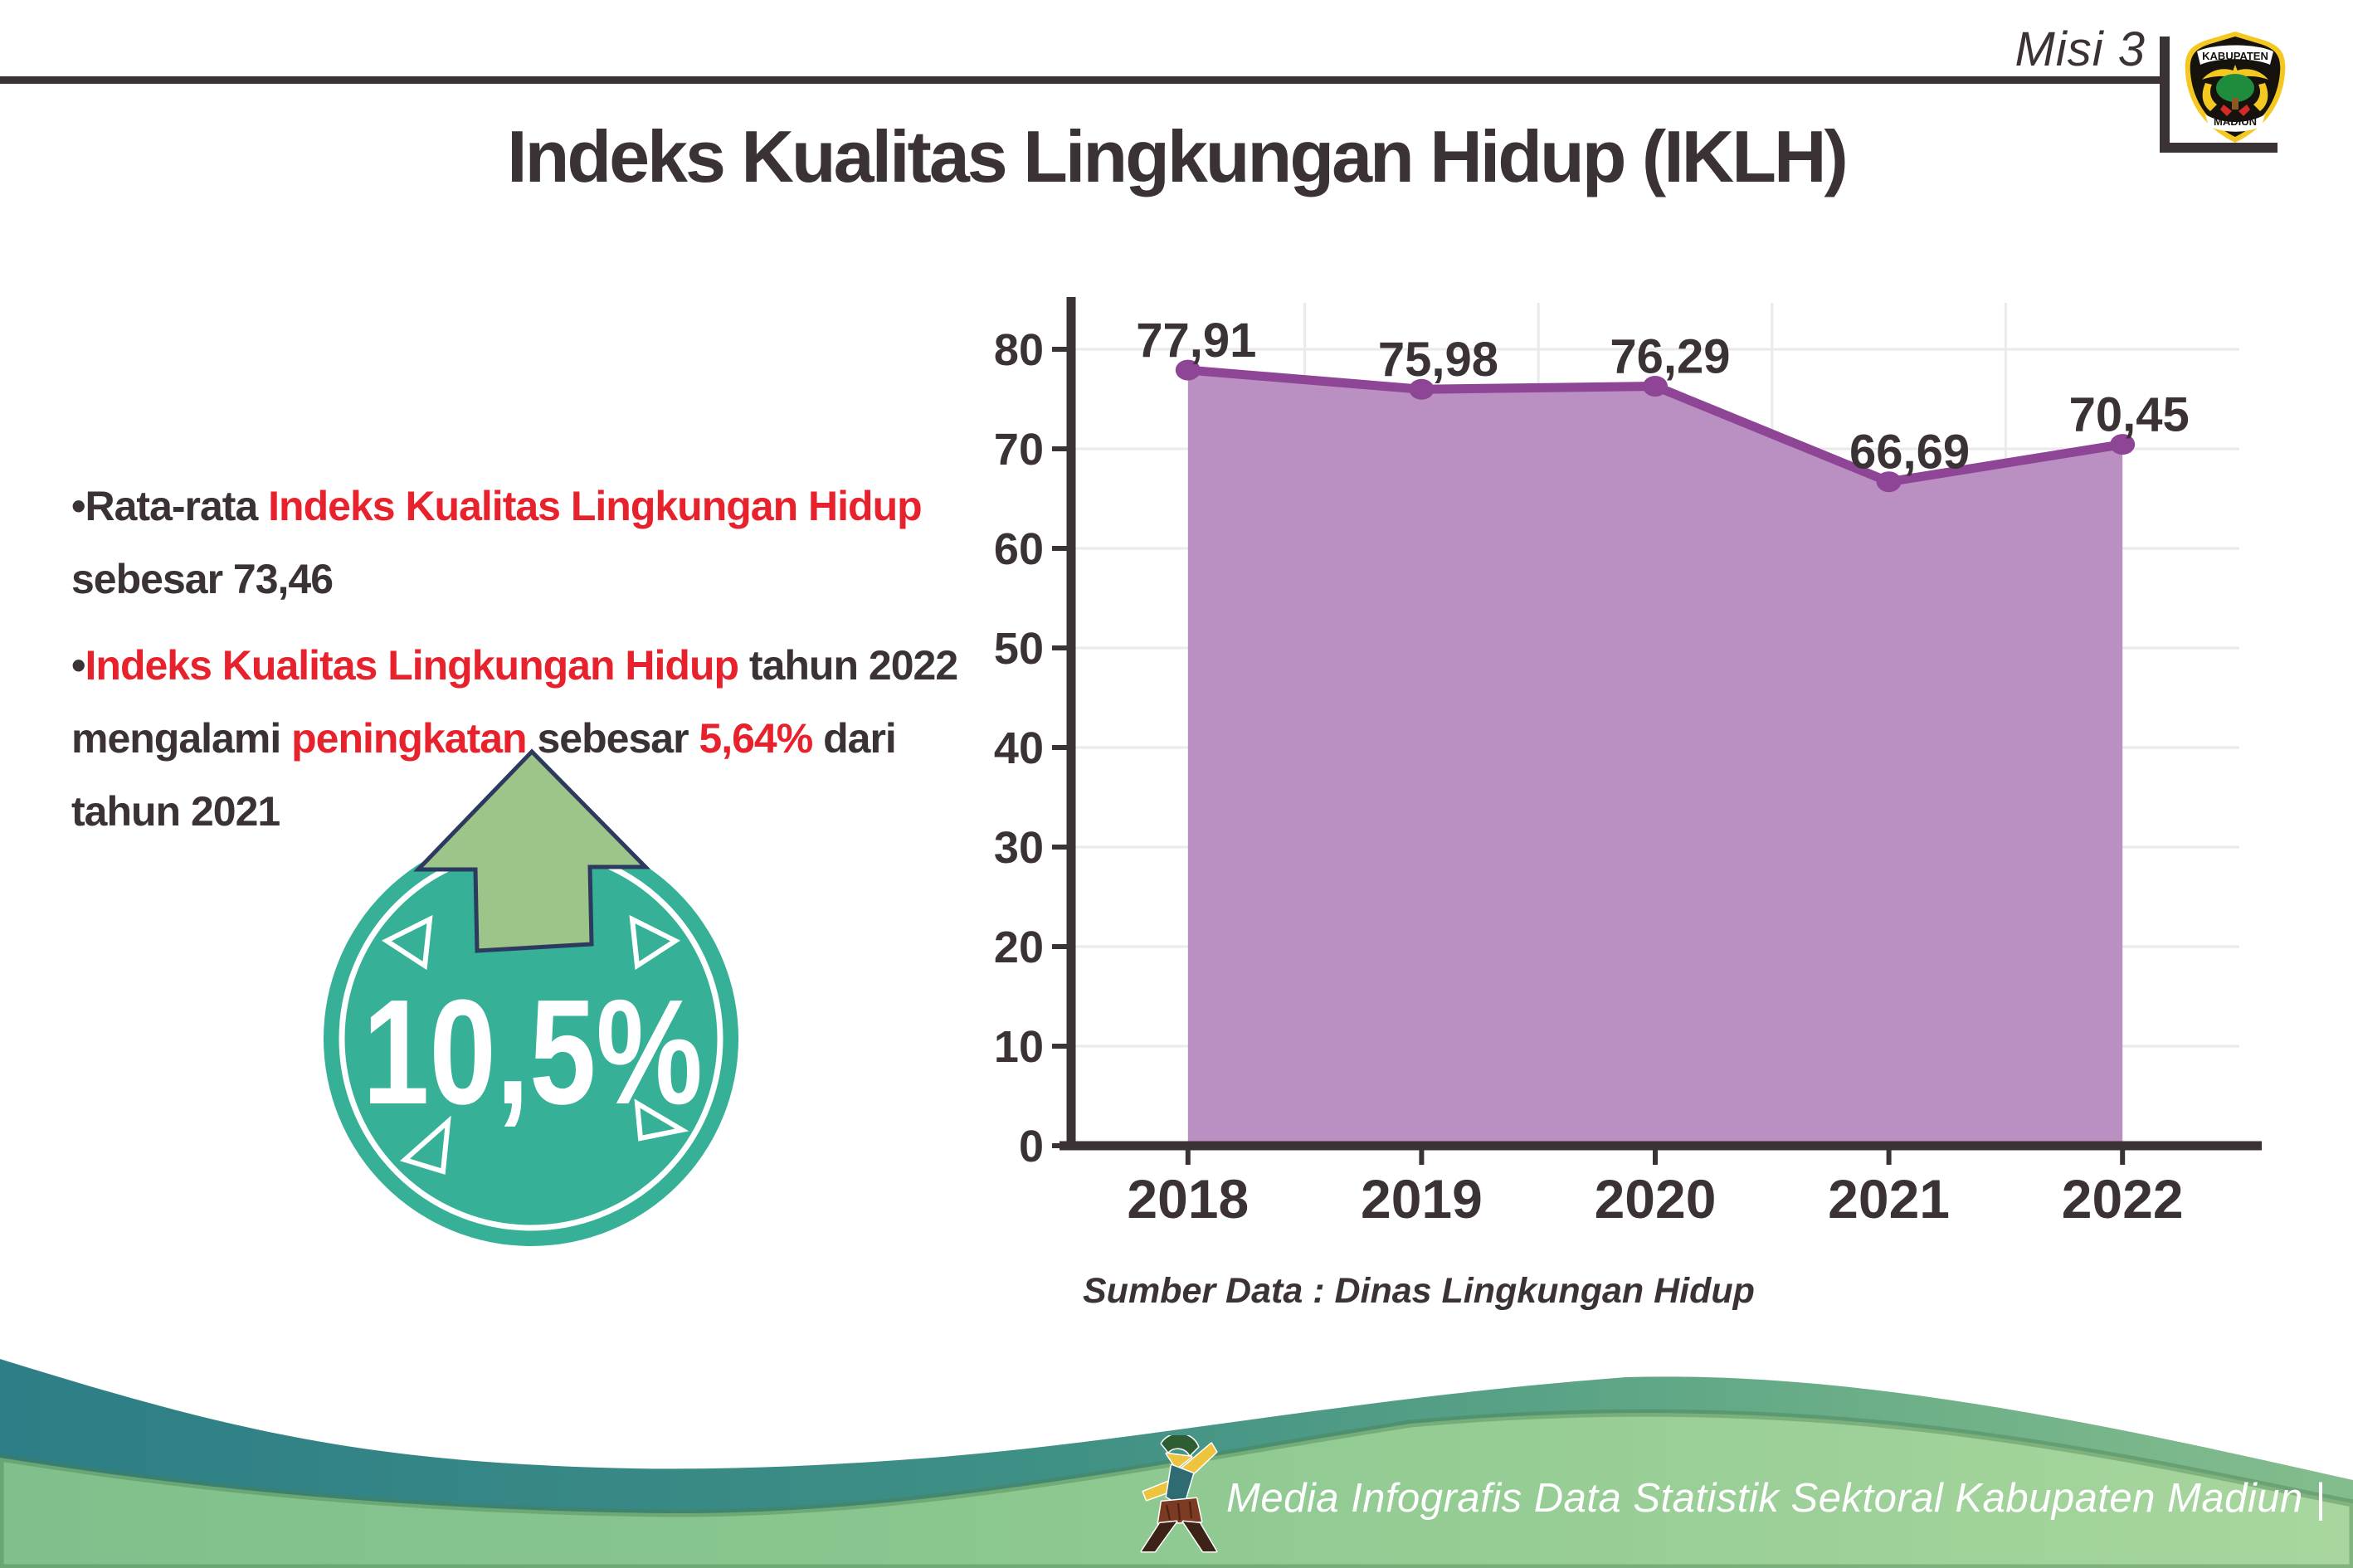  I want to click on data-label: 76,29, so click(1670, 357).